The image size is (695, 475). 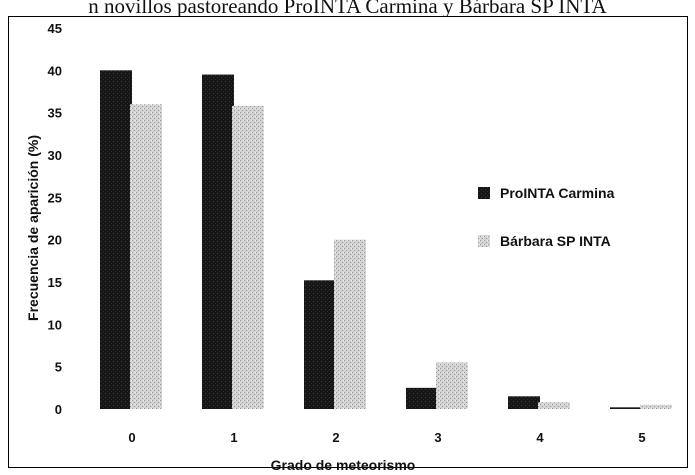 What do you see at coordinates (55, 70) in the screenshot?
I see `y-tick-label: 40` at bounding box center [55, 70].